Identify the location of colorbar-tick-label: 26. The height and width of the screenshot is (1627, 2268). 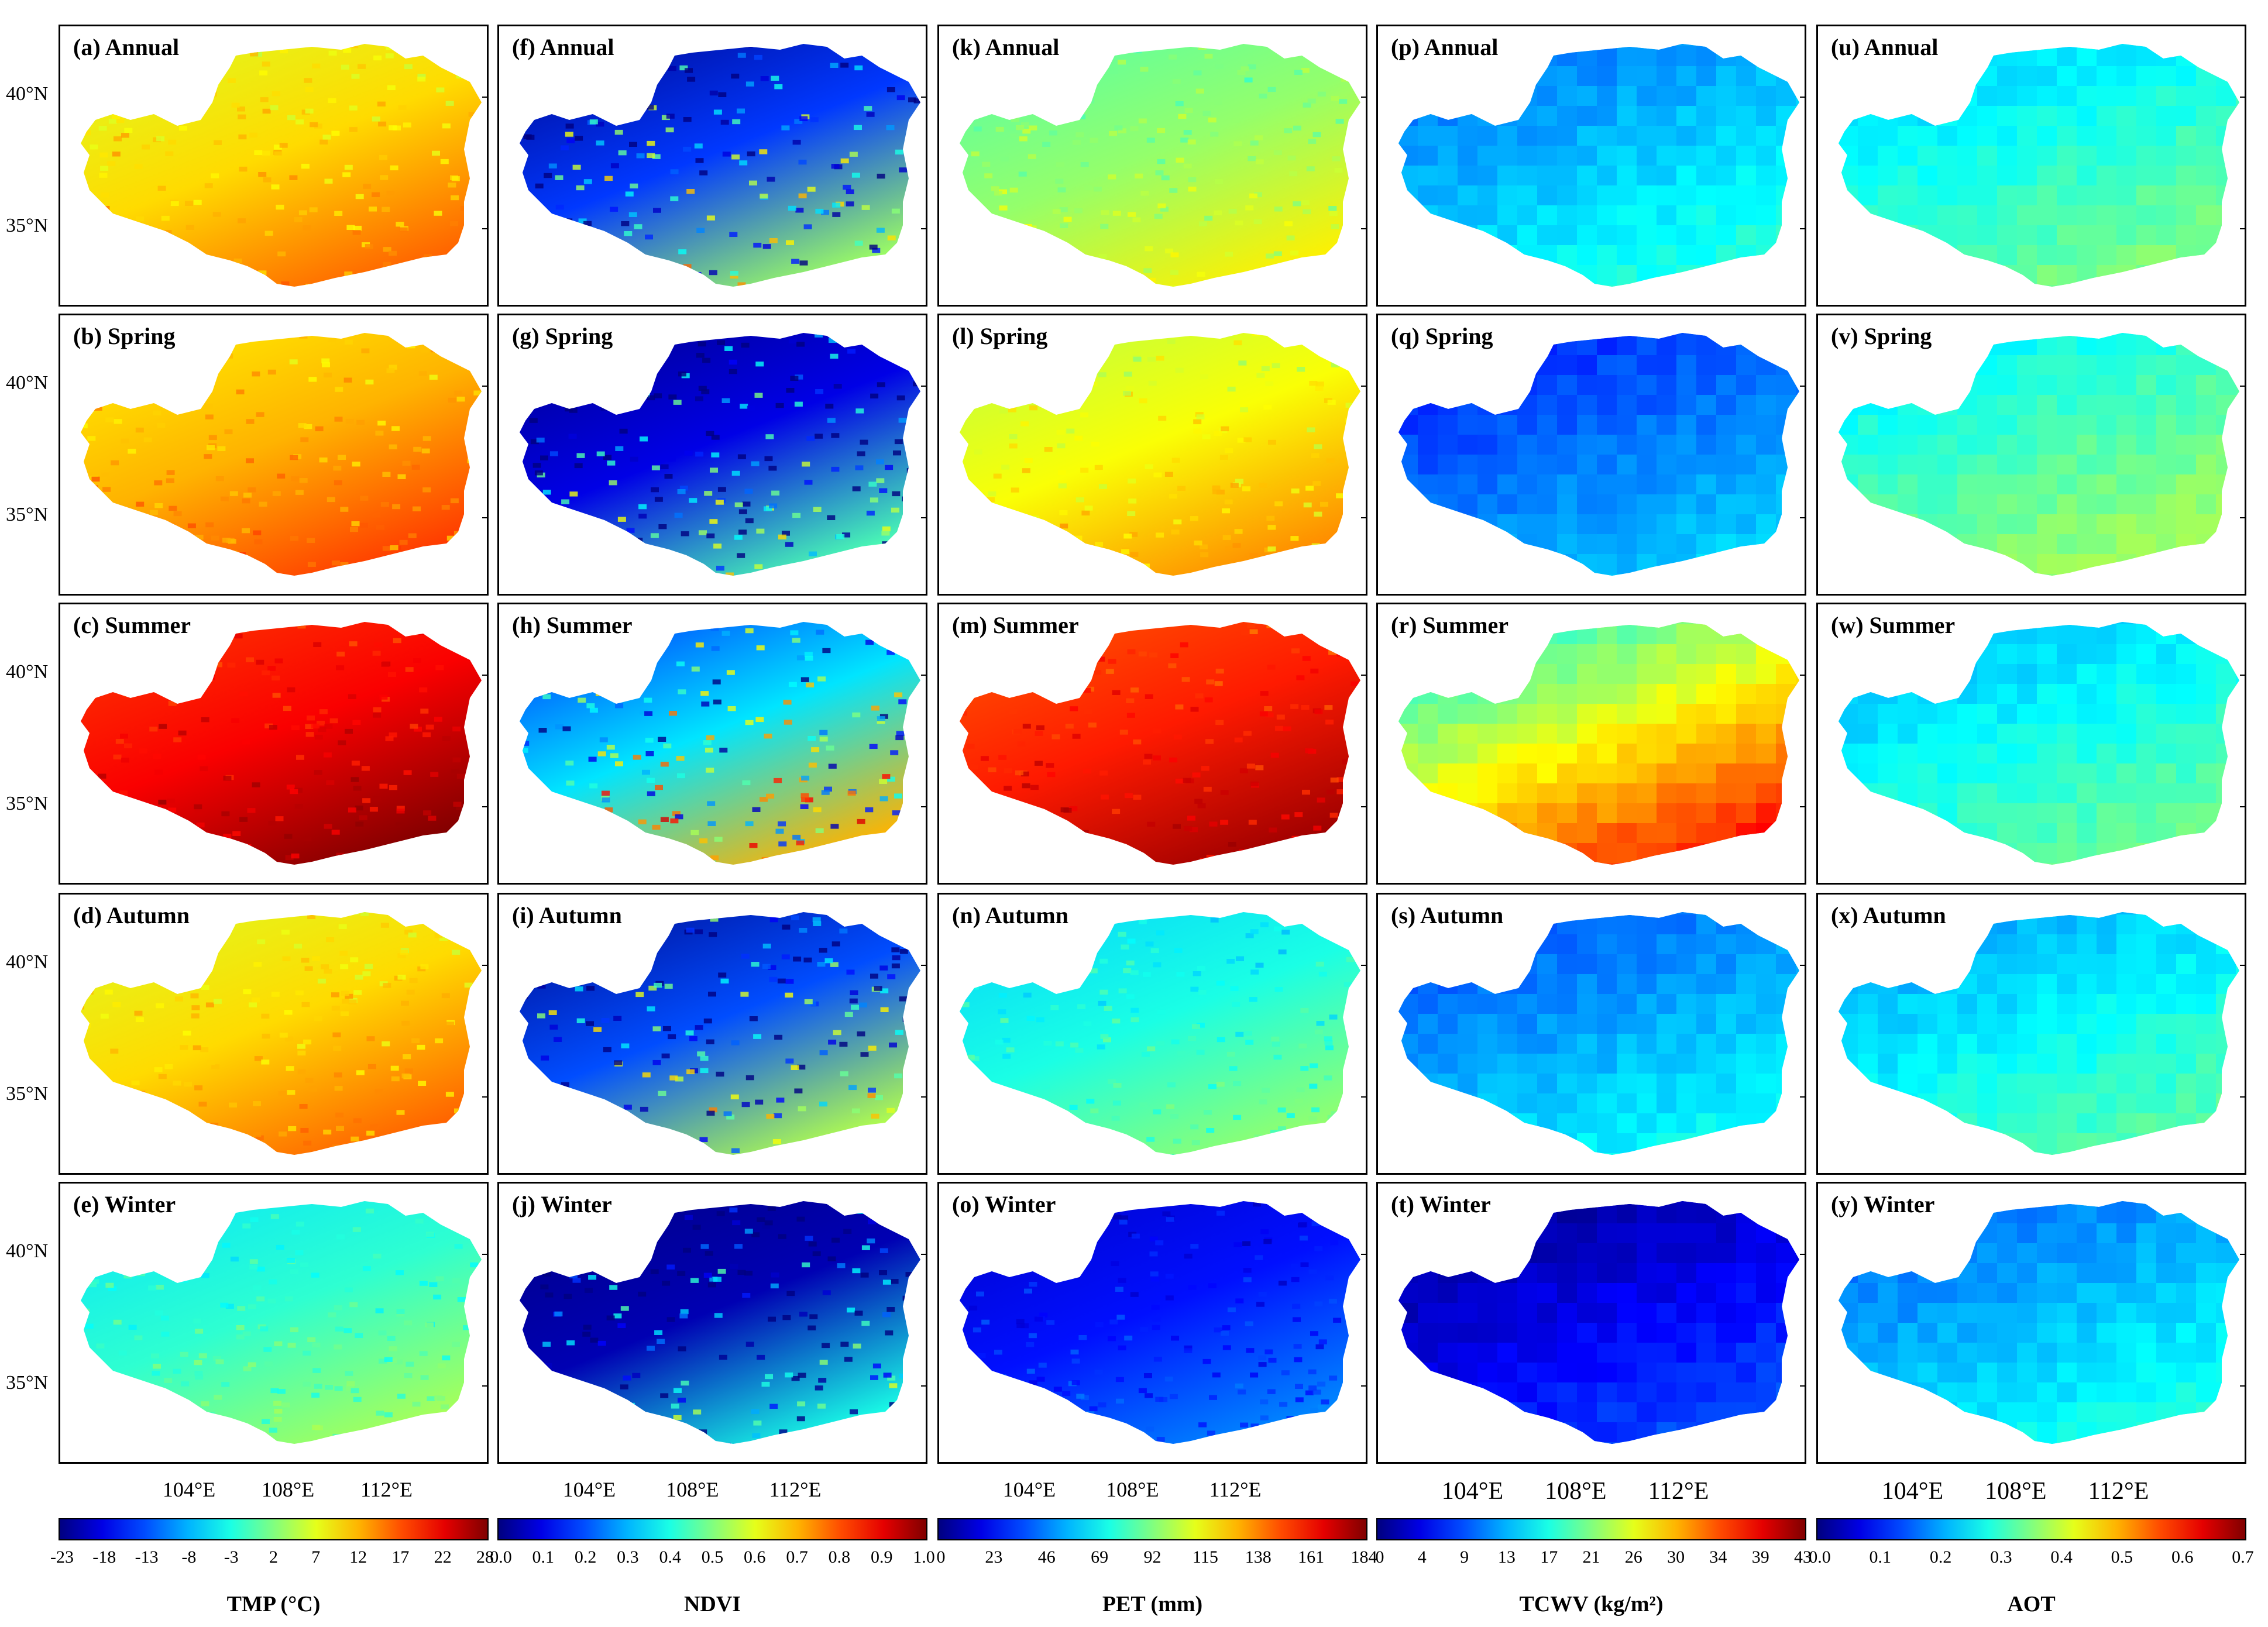
(1633, 1557).